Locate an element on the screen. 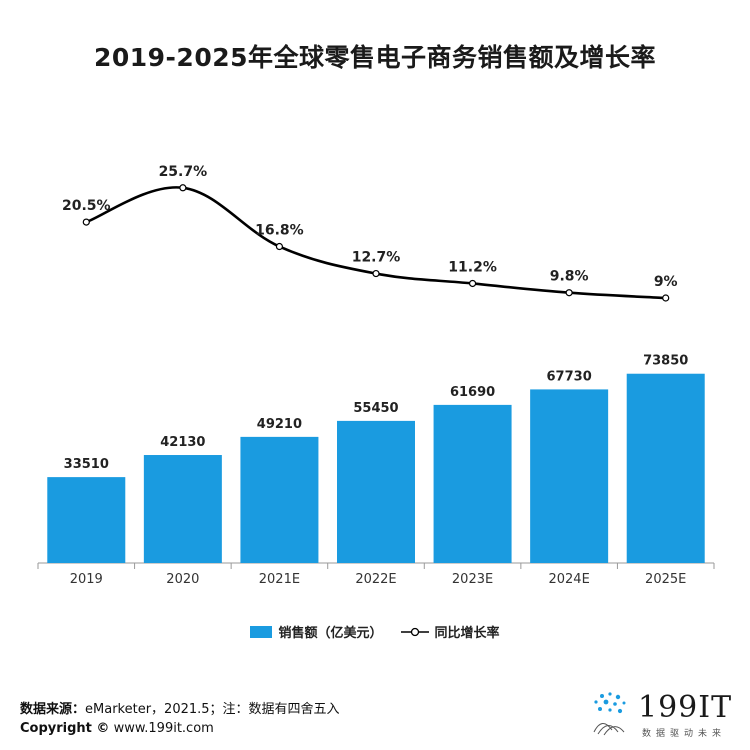  growth-value-label: 11.2% is located at coordinates (472, 267).